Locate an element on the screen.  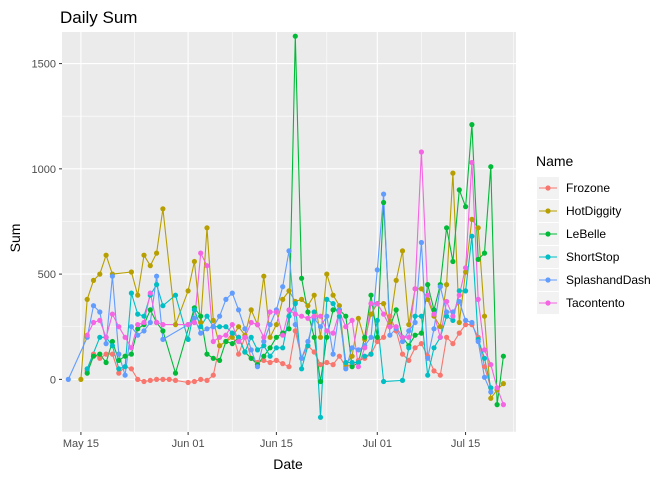
legend-item-lebelle: LeBelle is located at coordinates (571, 234).